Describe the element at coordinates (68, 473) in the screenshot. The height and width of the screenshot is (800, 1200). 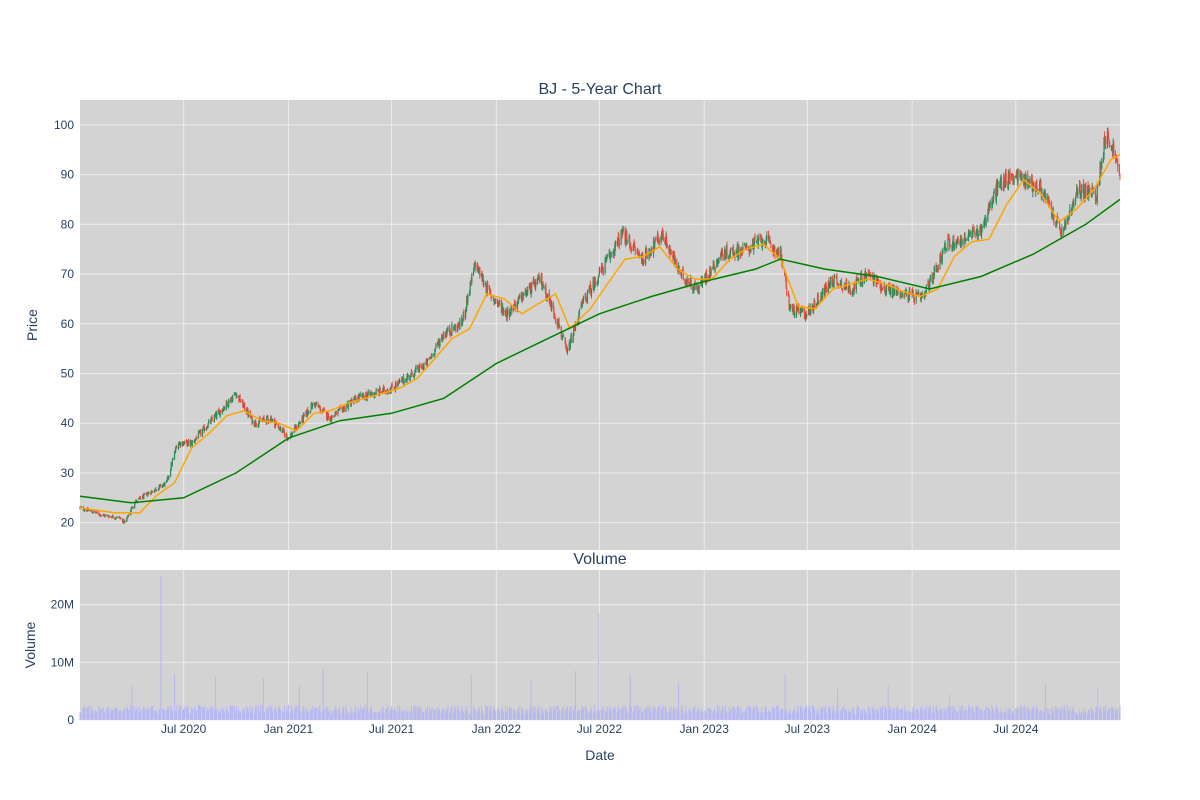
I see `price-y-tick-label: 30` at that location.